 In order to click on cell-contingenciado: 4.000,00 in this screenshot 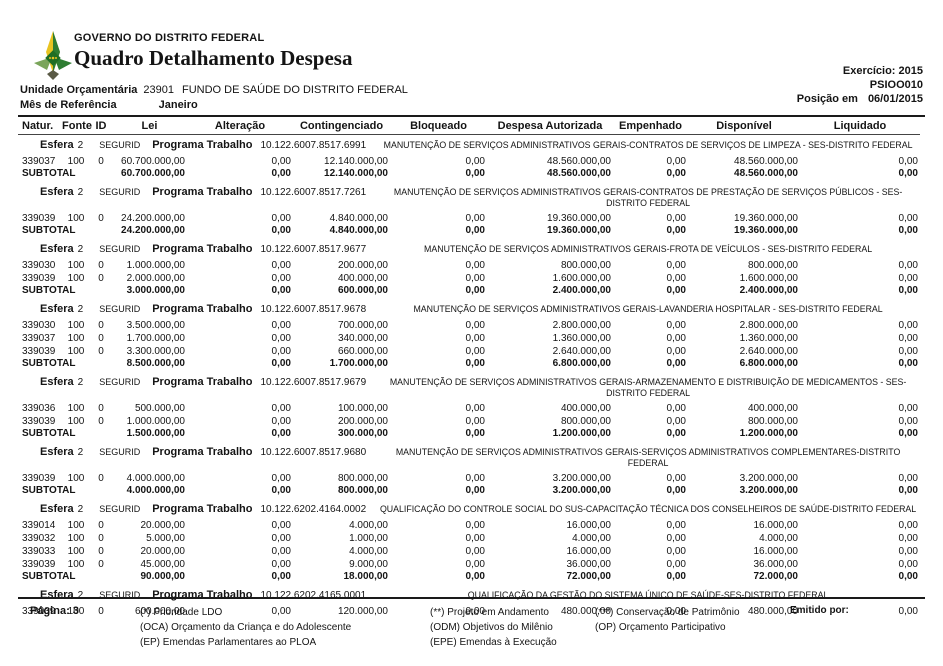, I will do `click(368, 525)`.